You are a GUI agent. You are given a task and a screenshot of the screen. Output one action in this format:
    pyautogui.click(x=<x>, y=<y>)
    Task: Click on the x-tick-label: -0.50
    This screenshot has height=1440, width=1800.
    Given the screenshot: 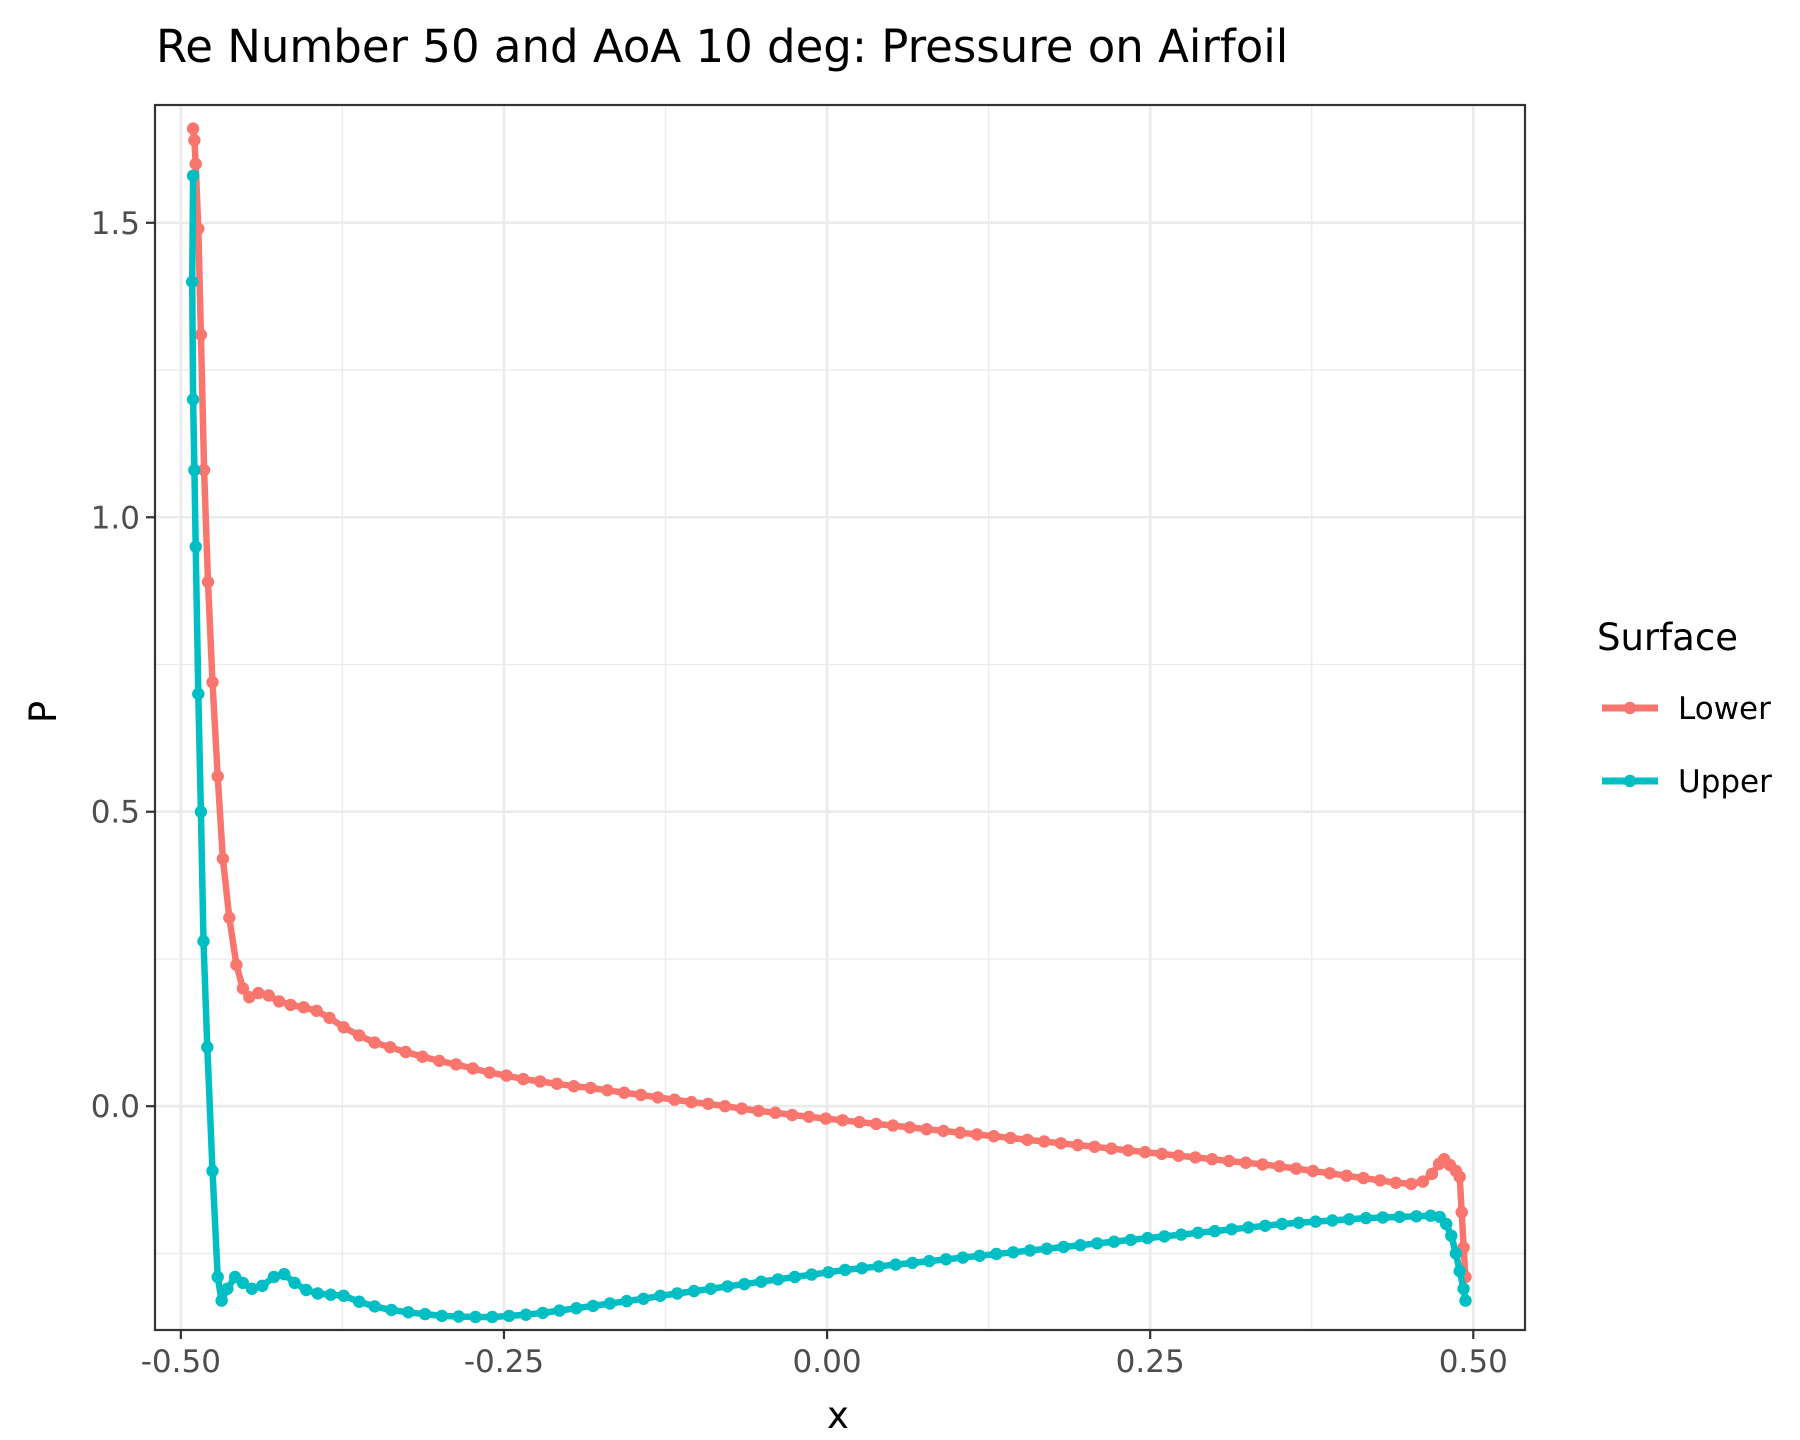 What is the action you would take?
    pyautogui.click(x=181, y=1362)
    